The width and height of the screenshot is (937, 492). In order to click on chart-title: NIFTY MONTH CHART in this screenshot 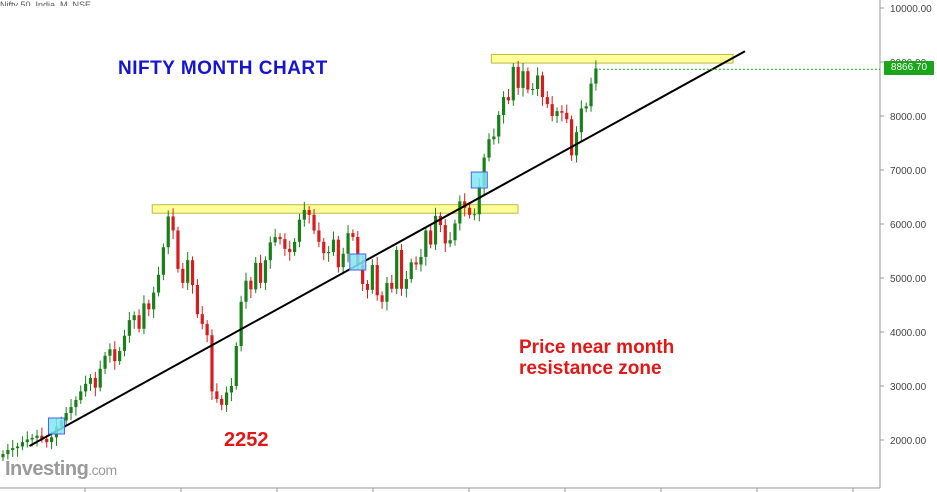, I will do `click(223, 68)`.